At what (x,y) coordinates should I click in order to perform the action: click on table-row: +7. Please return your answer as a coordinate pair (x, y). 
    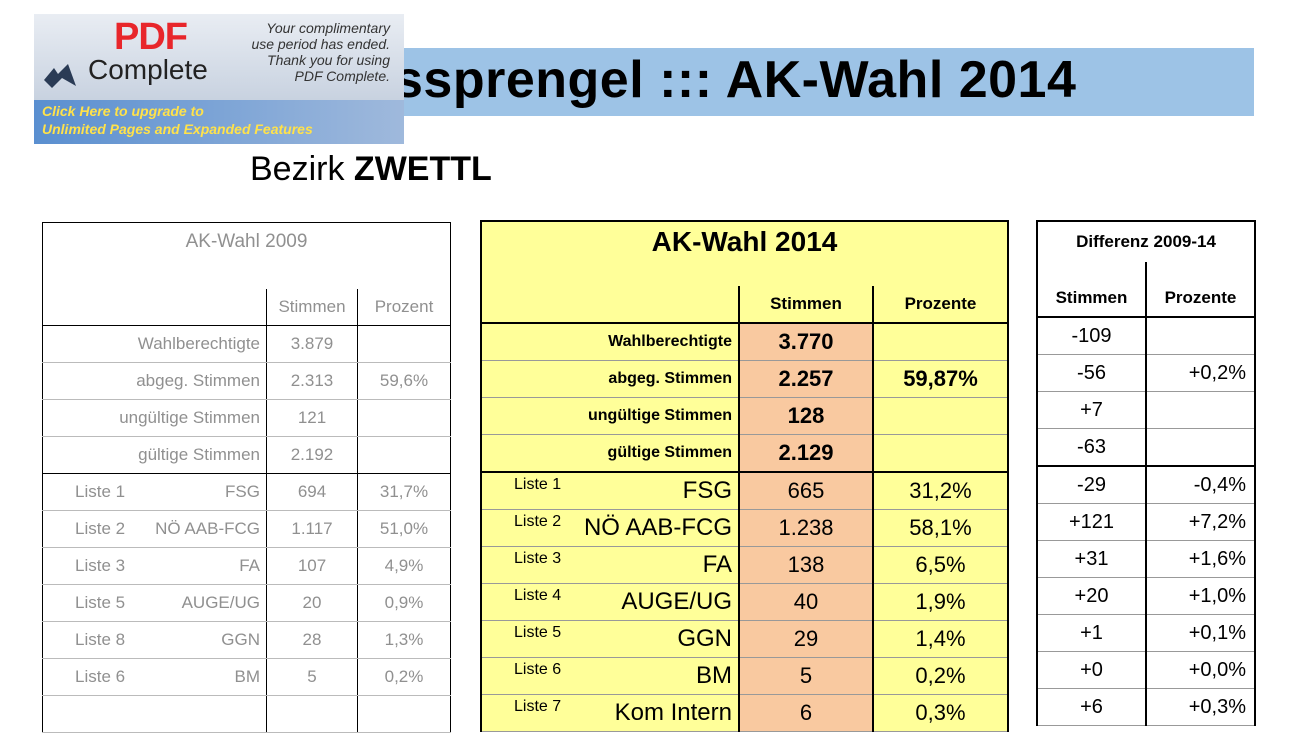
    Looking at the image, I should click on (1146, 410).